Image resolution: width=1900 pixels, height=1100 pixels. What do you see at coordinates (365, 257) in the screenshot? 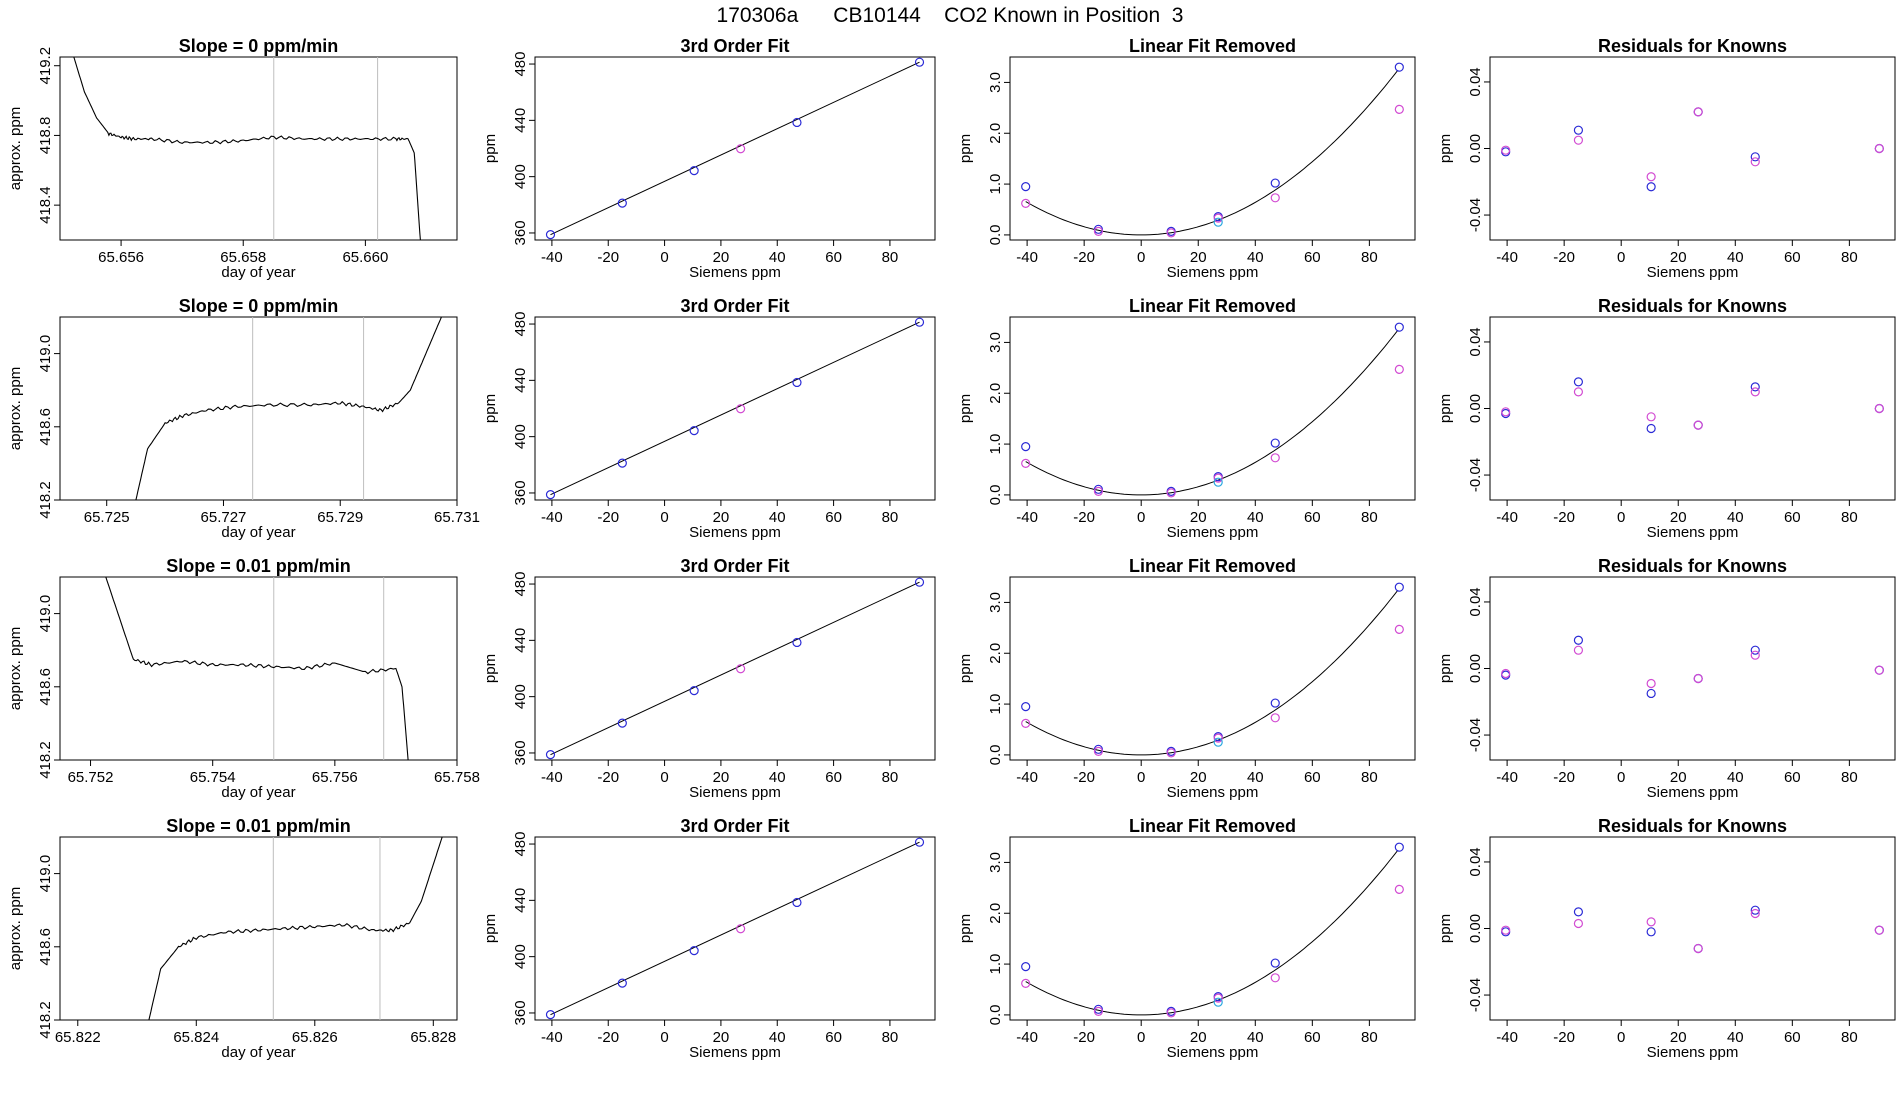
I see `x-tick-label: 65.660` at bounding box center [365, 257].